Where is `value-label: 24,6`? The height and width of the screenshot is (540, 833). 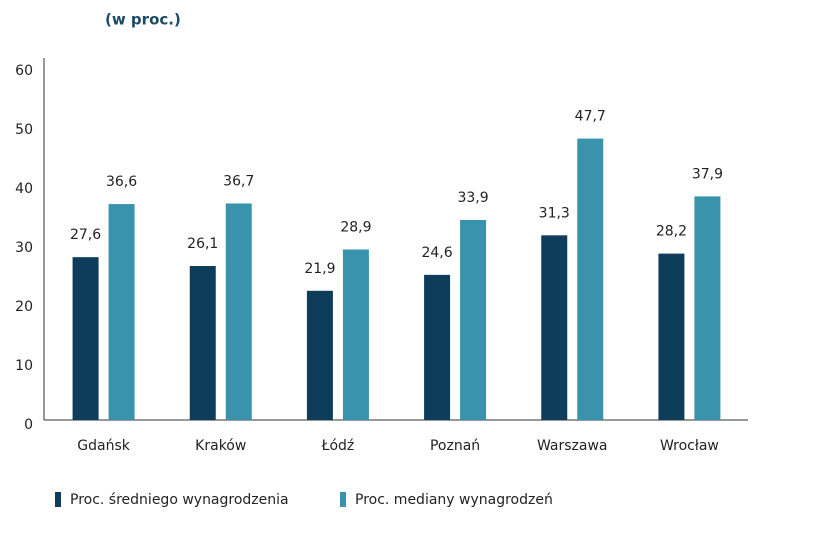
value-label: 24,6 is located at coordinates (436, 253).